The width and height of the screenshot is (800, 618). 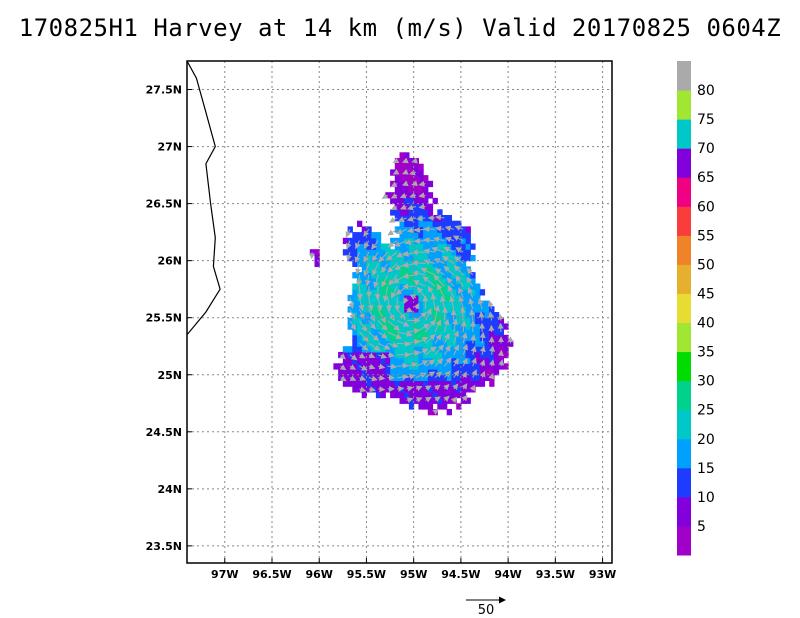 I want to click on y-tick-label: 24.5N, so click(x=164, y=432).